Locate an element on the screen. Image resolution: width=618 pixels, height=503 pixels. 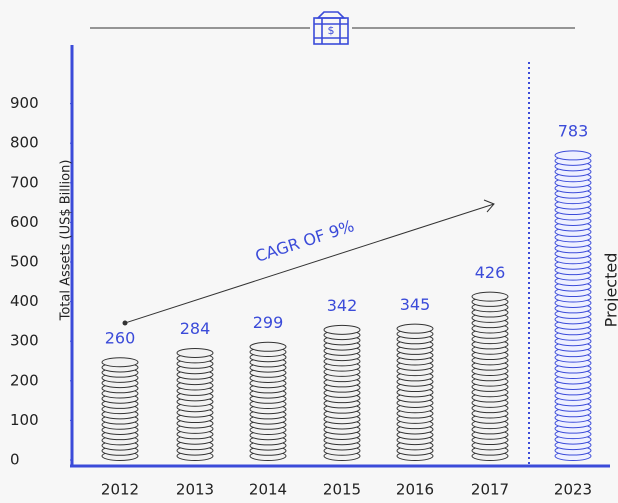
value-label: 426 is located at coordinates (490, 272).